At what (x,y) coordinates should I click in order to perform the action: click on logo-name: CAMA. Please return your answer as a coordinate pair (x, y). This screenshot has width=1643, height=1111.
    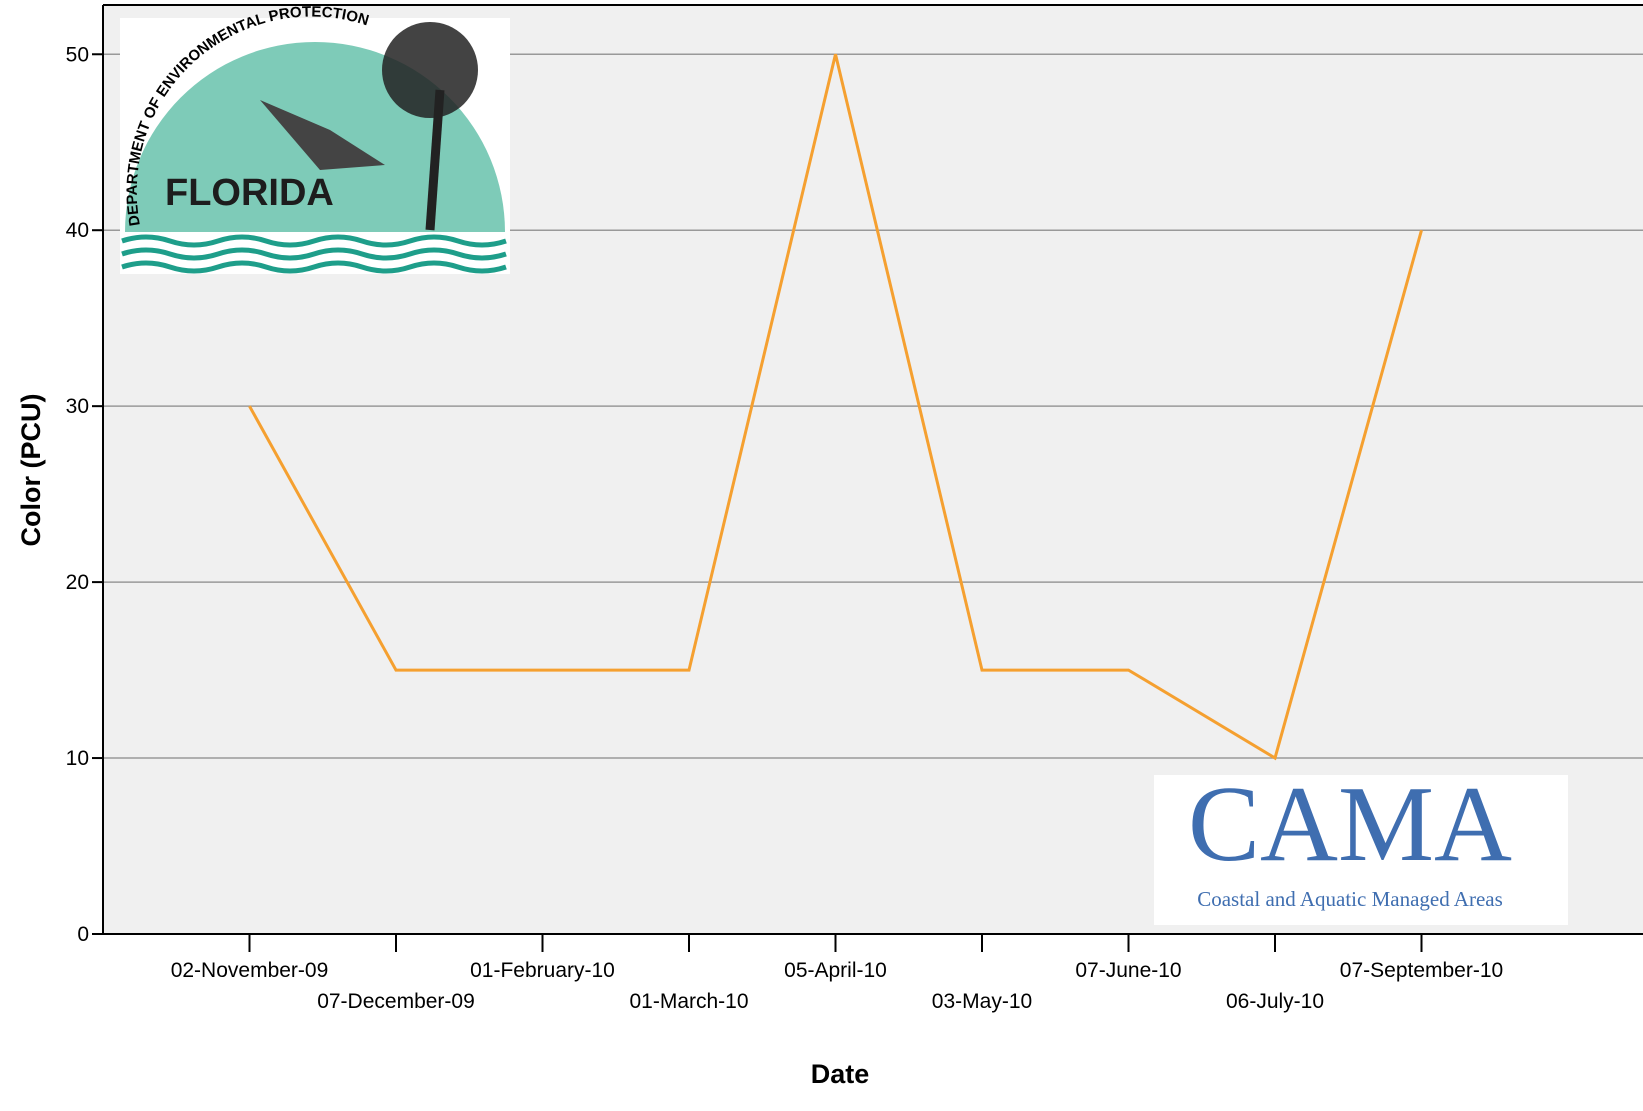
    Looking at the image, I should click on (1350, 824).